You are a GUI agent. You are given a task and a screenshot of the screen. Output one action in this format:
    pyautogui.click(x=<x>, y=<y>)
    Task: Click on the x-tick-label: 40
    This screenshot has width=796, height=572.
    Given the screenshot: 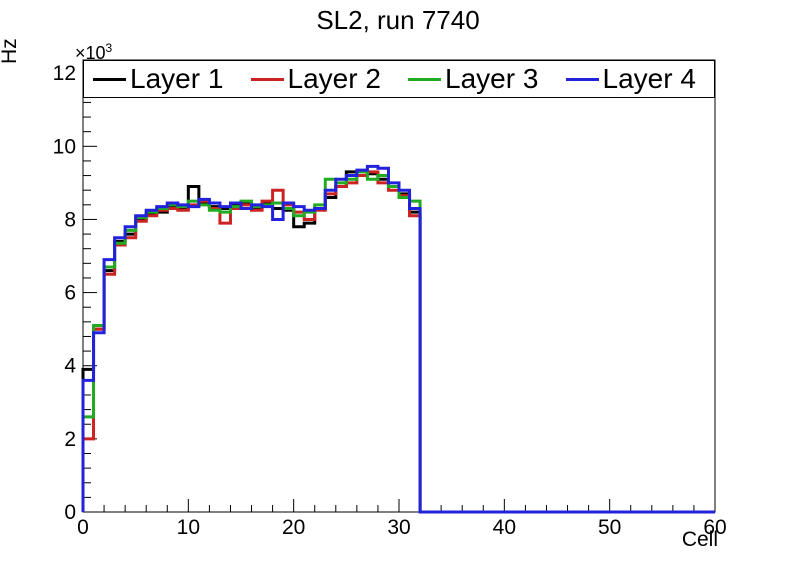 What is the action you would take?
    pyautogui.click(x=504, y=527)
    